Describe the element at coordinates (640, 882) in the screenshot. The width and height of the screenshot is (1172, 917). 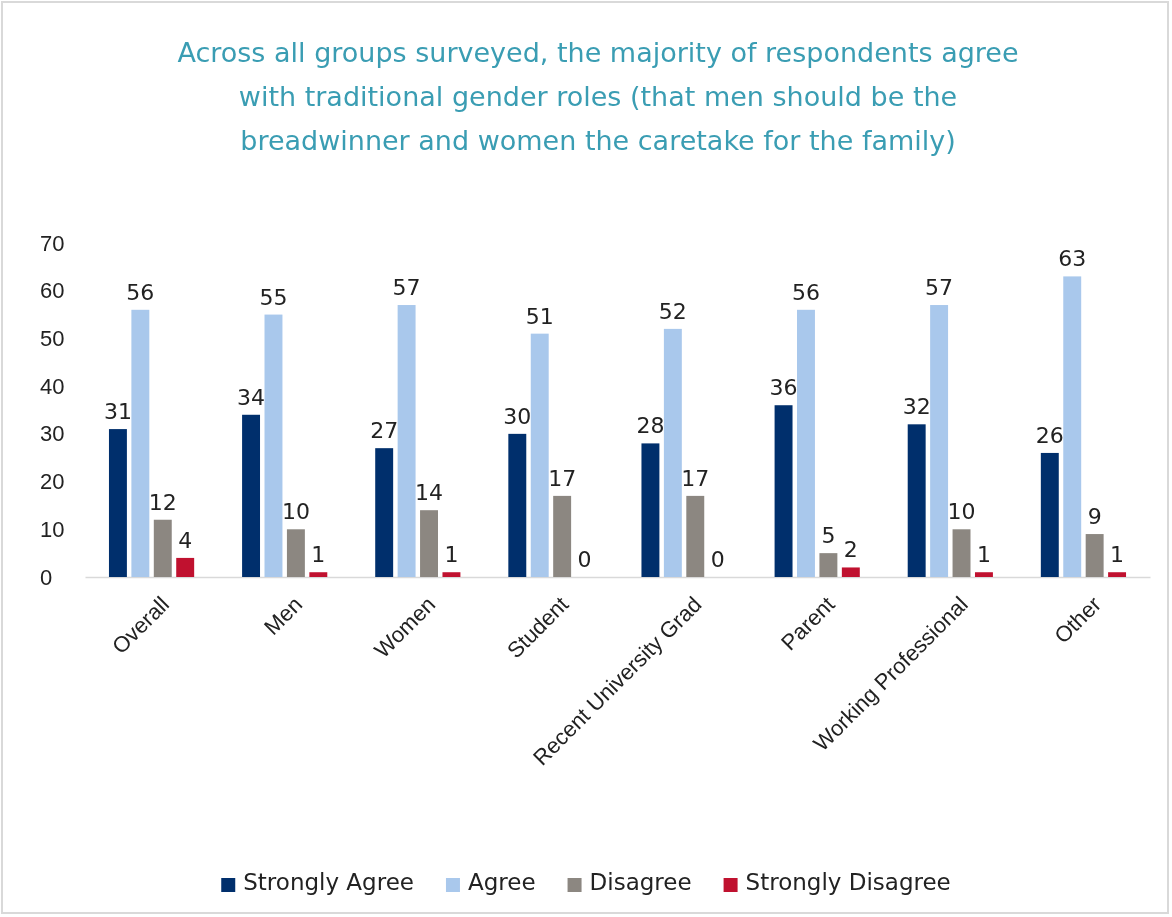
I see `legend-label: Disagree` at that location.